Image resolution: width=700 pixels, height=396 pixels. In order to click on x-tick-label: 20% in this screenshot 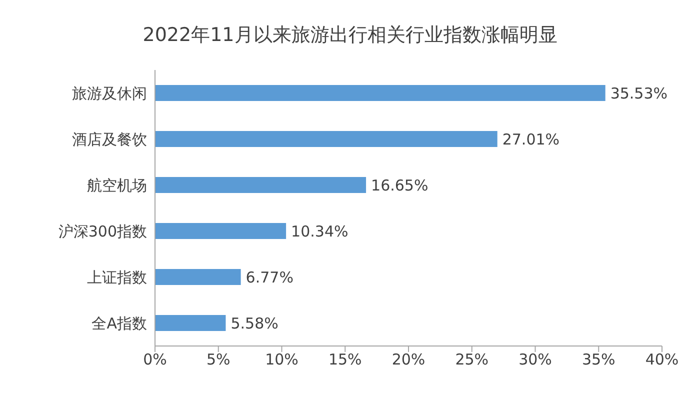, I will do `click(409, 359)`.